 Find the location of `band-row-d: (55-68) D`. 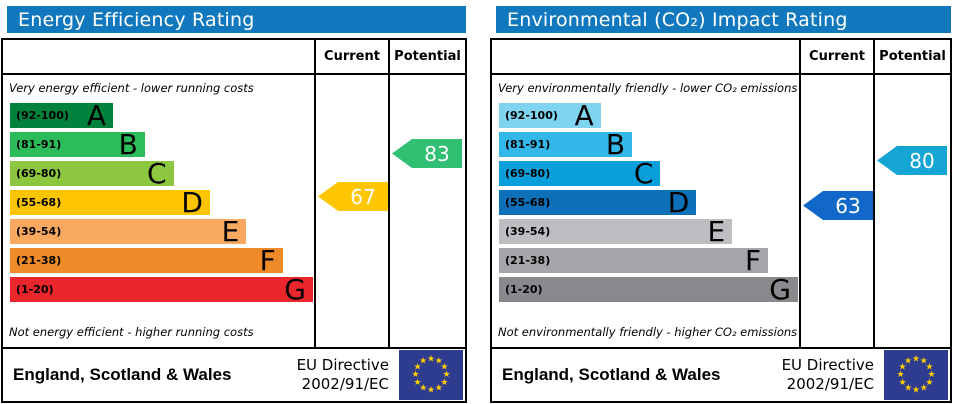

band-row-d: (55-68) D is located at coordinates (110, 202).